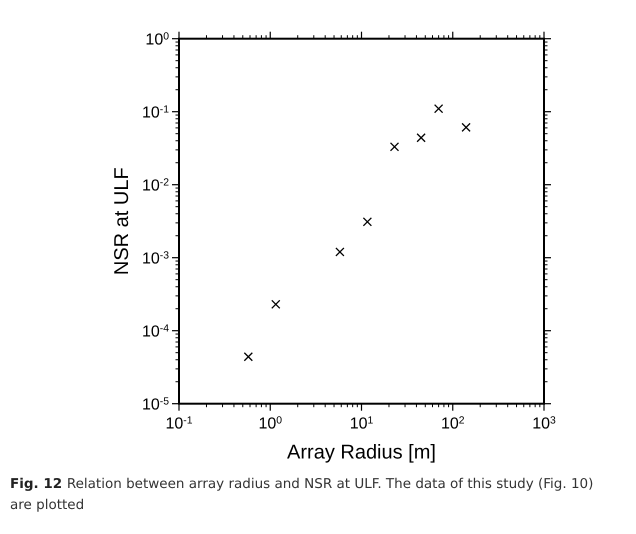 The width and height of the screenshot is (636, 534). I want to click on x-tick-label: 10$^{0}$, so click(270, 424).